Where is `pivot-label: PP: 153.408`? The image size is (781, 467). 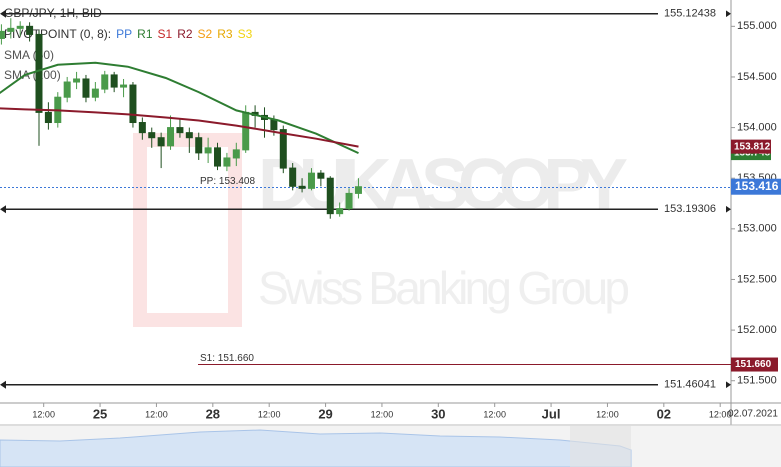 pivot-label: PP: 153.408 is located at coordinates (227, 181).